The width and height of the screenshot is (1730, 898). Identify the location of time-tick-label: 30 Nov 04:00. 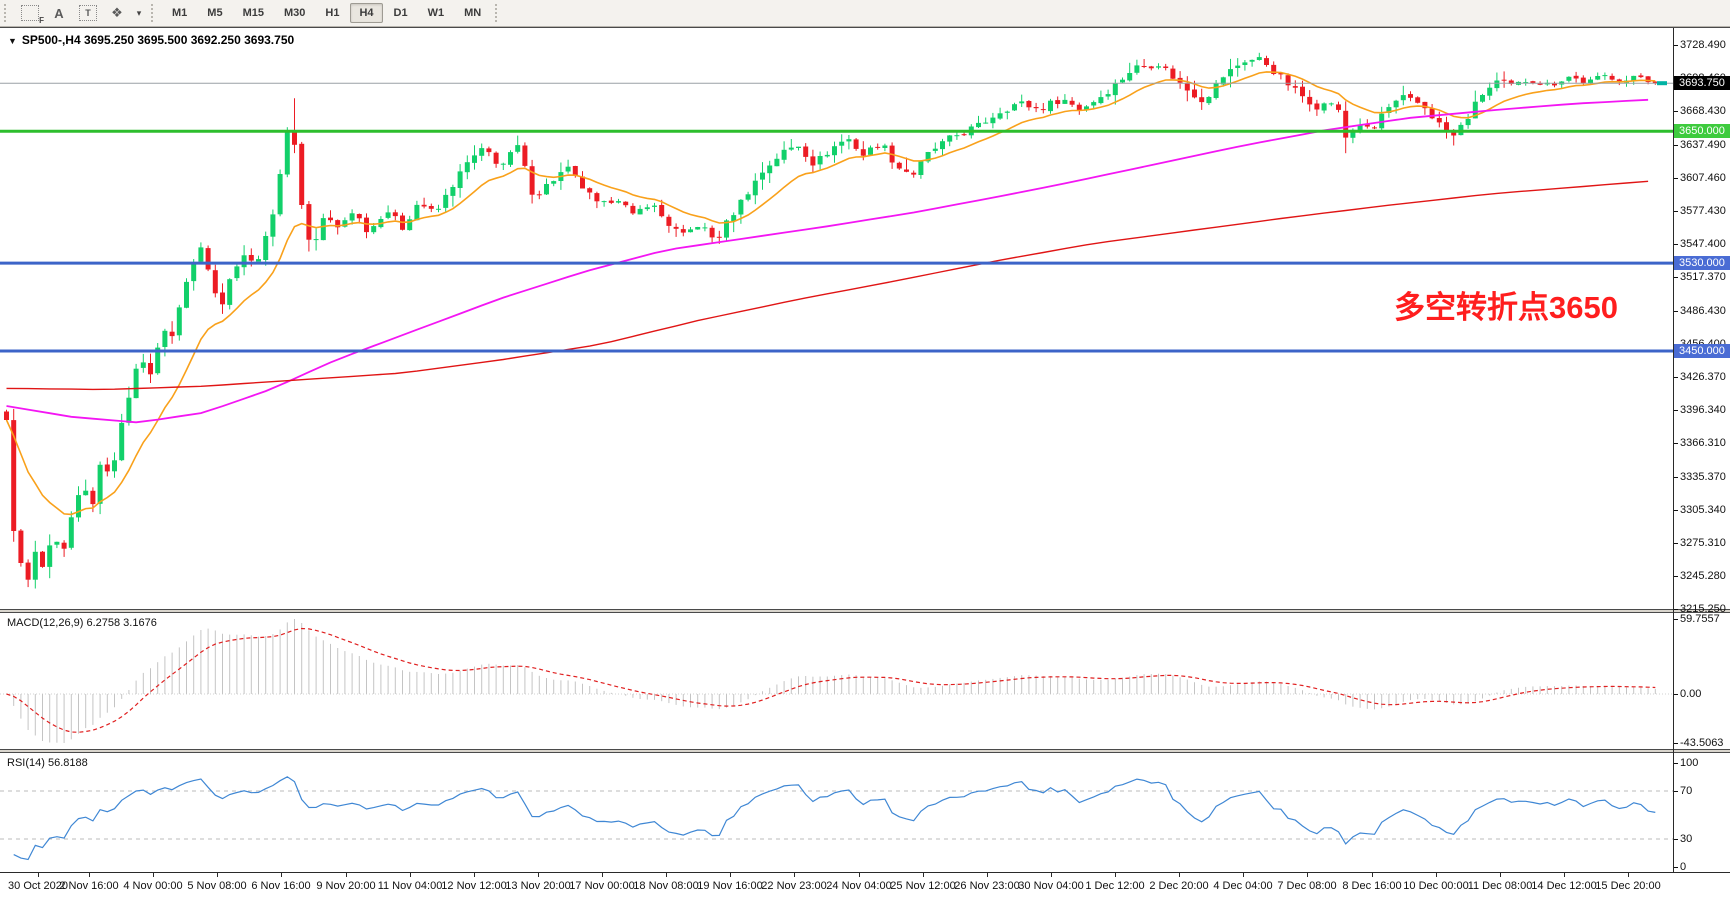
(1051, 886).